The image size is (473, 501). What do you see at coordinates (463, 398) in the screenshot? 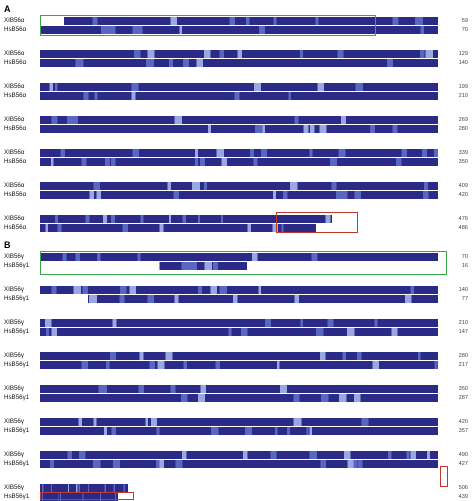
I see `residue-position-number: 287` at bounding box center [463, 398].